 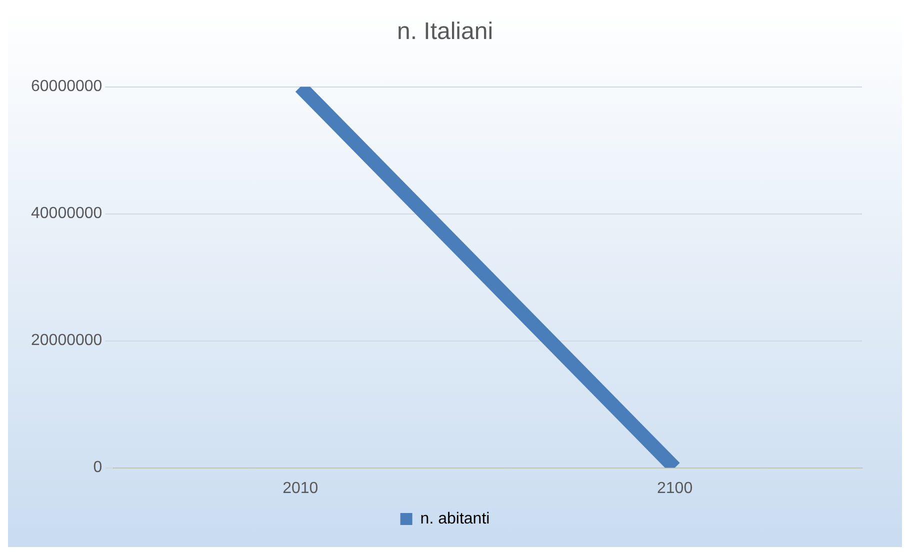 What do you see at coordinates (66, 341) in the screenshot?
I see `y-tick-label: 20000000` at bounding box center [66, 341].